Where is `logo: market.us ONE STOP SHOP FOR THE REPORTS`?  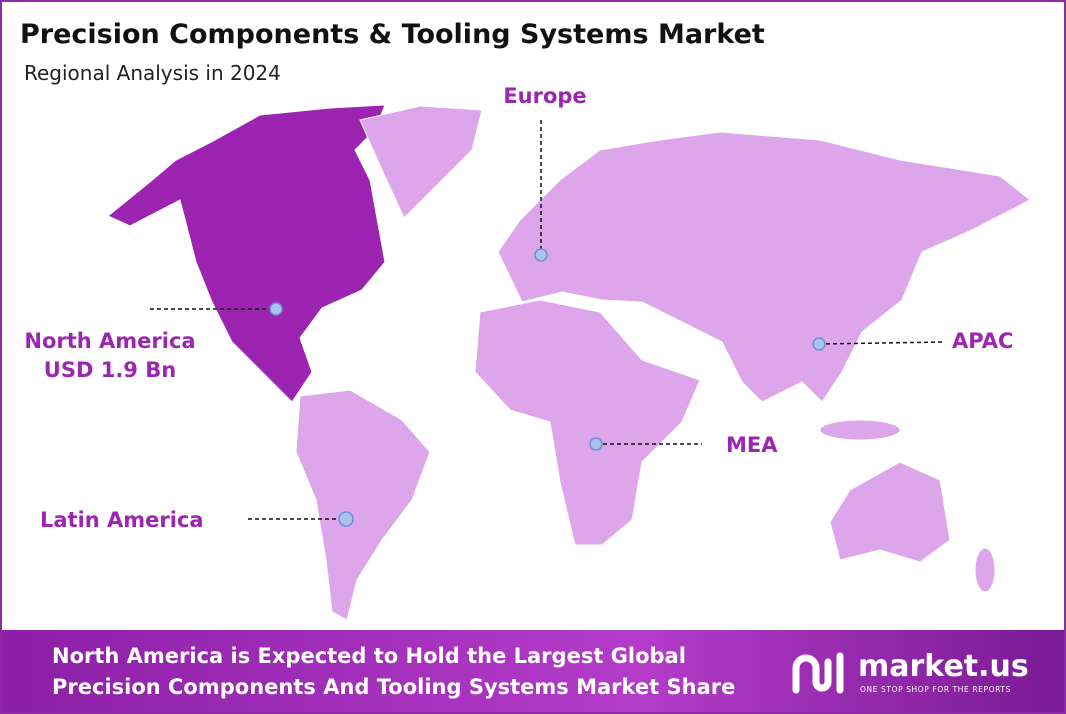 logo: market.us ONE STOP SHOP FOR THE REPORTS is located at coordinates (910, 671).